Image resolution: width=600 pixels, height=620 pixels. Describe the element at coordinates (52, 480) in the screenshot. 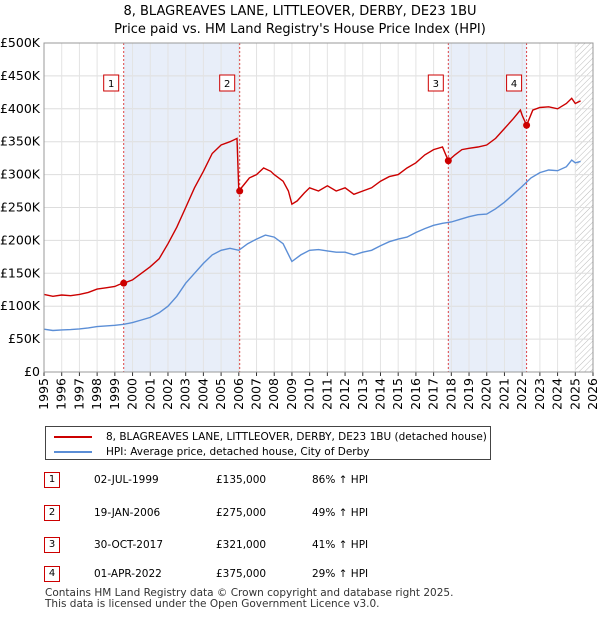

I see `row-badge: 1` at that location.